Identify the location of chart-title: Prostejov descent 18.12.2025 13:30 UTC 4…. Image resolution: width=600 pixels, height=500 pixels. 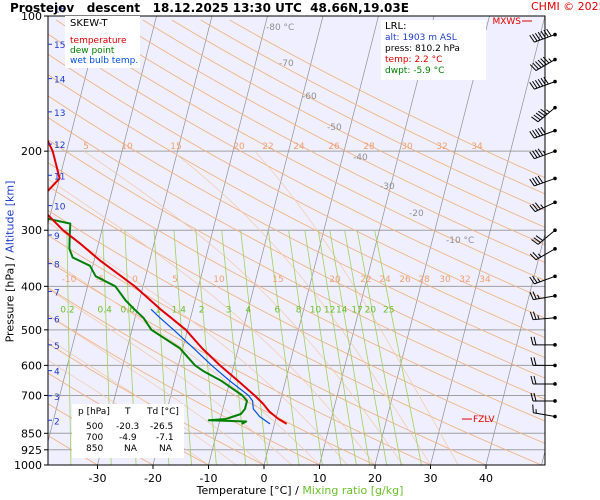
(209, 8).